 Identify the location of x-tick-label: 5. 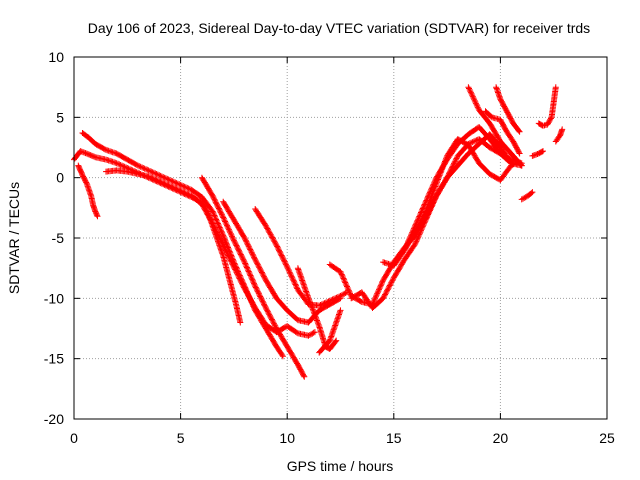
(181, 438).